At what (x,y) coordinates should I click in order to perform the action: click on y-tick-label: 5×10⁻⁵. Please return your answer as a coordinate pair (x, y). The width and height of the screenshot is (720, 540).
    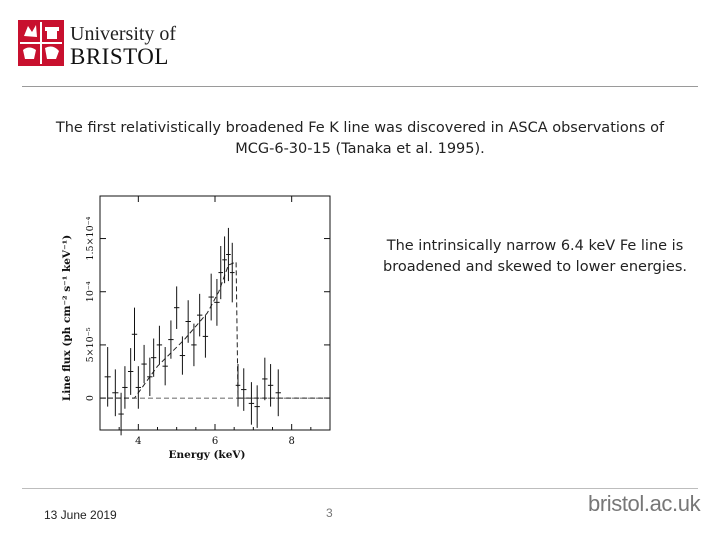
    Looking at the image, I should click on (90, 344).